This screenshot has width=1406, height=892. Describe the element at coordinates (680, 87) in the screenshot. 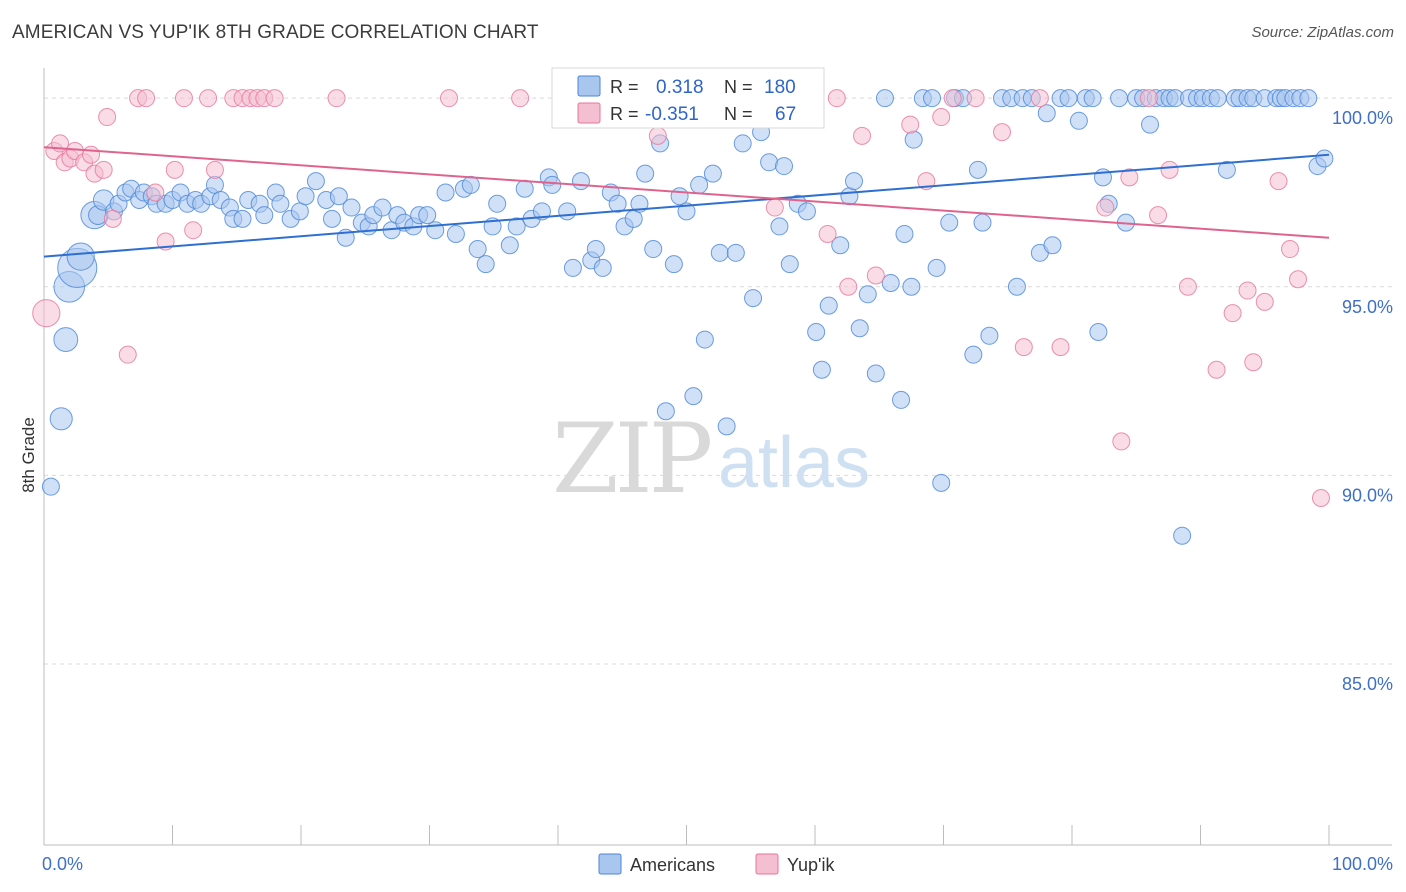

I see `americans-r-value: 0.318` at that location.